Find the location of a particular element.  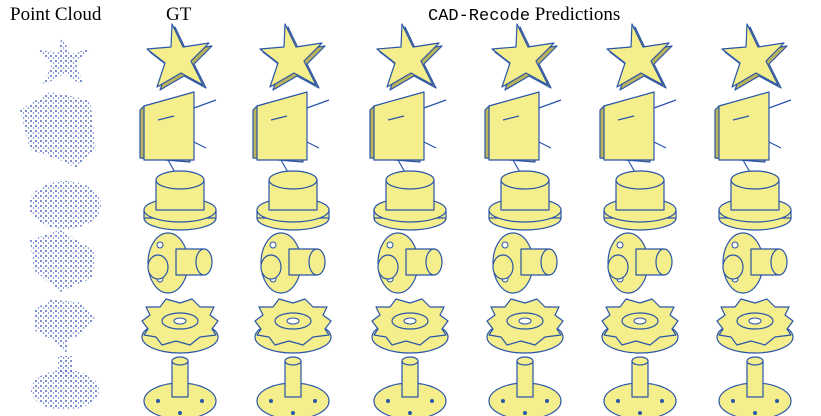

col-label: Point Cloud is located at coordinates (56, 14).